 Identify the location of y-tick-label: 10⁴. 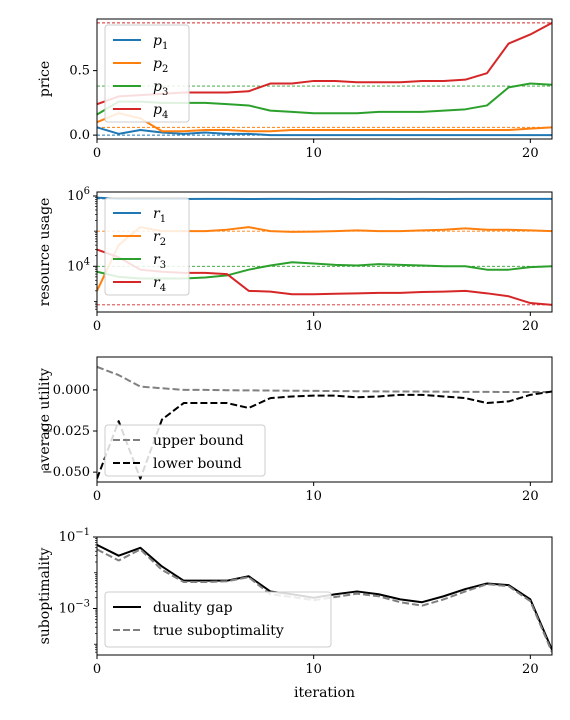
(78, 265).